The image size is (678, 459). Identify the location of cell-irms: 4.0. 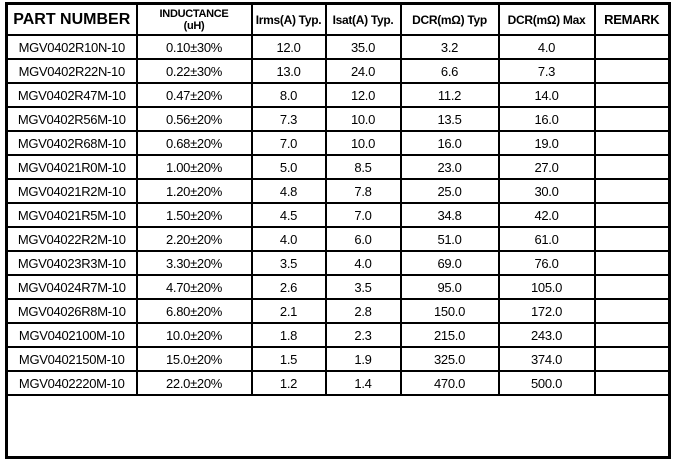
(288, 239).